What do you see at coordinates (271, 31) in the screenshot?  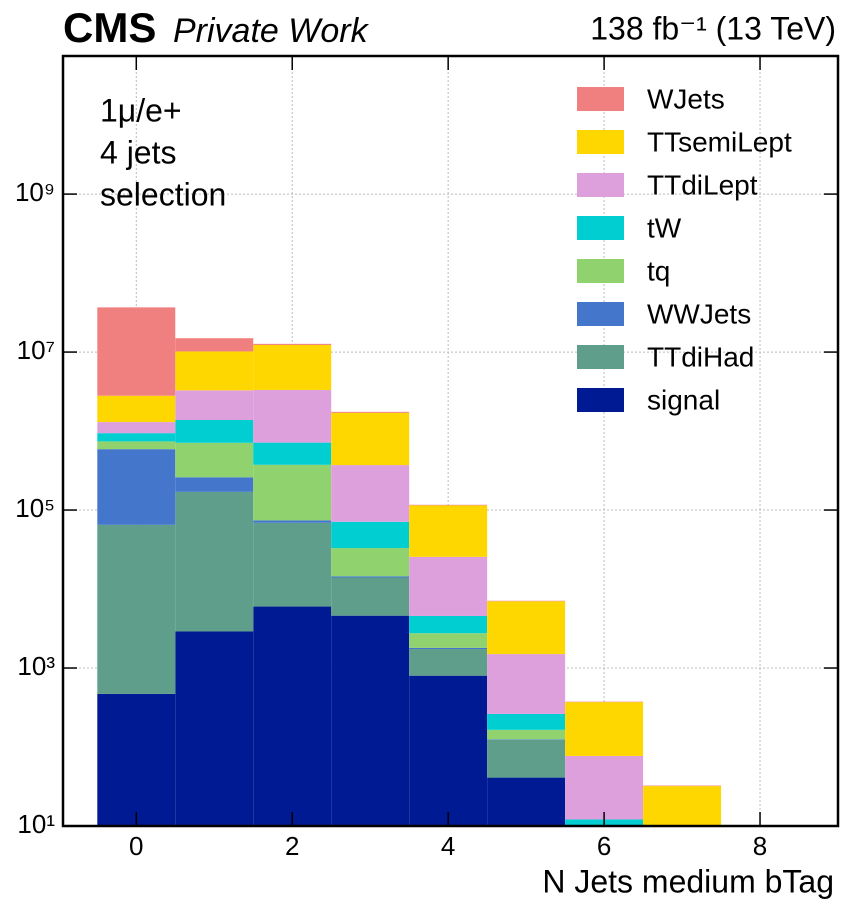 I see `status: Private Work` at bounding box center [271, 31].